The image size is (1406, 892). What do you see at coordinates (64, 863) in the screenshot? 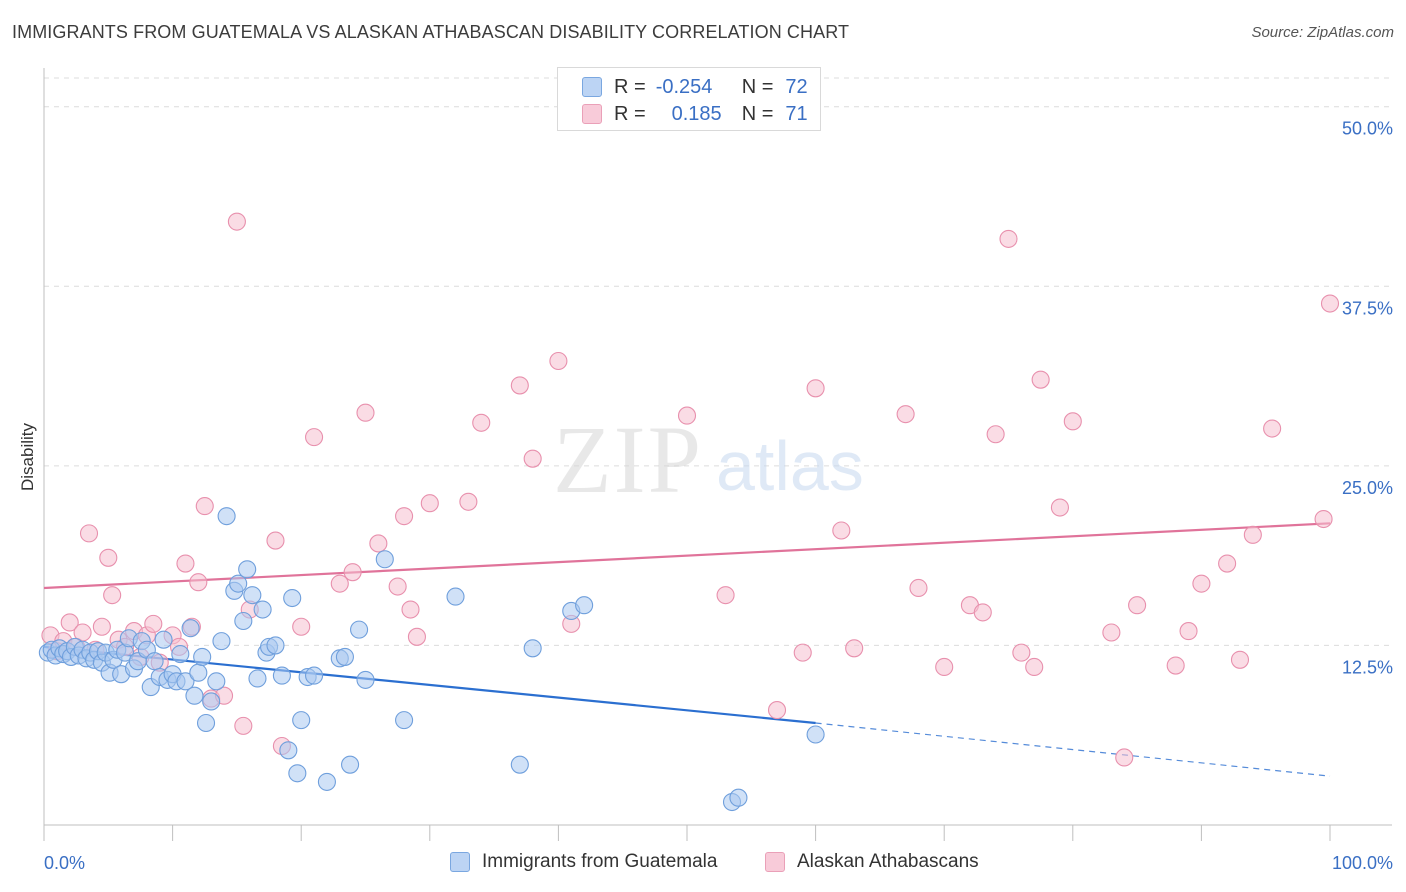
I see `x-tick-label-min: 0.0%` at bounding box center [64, 863].